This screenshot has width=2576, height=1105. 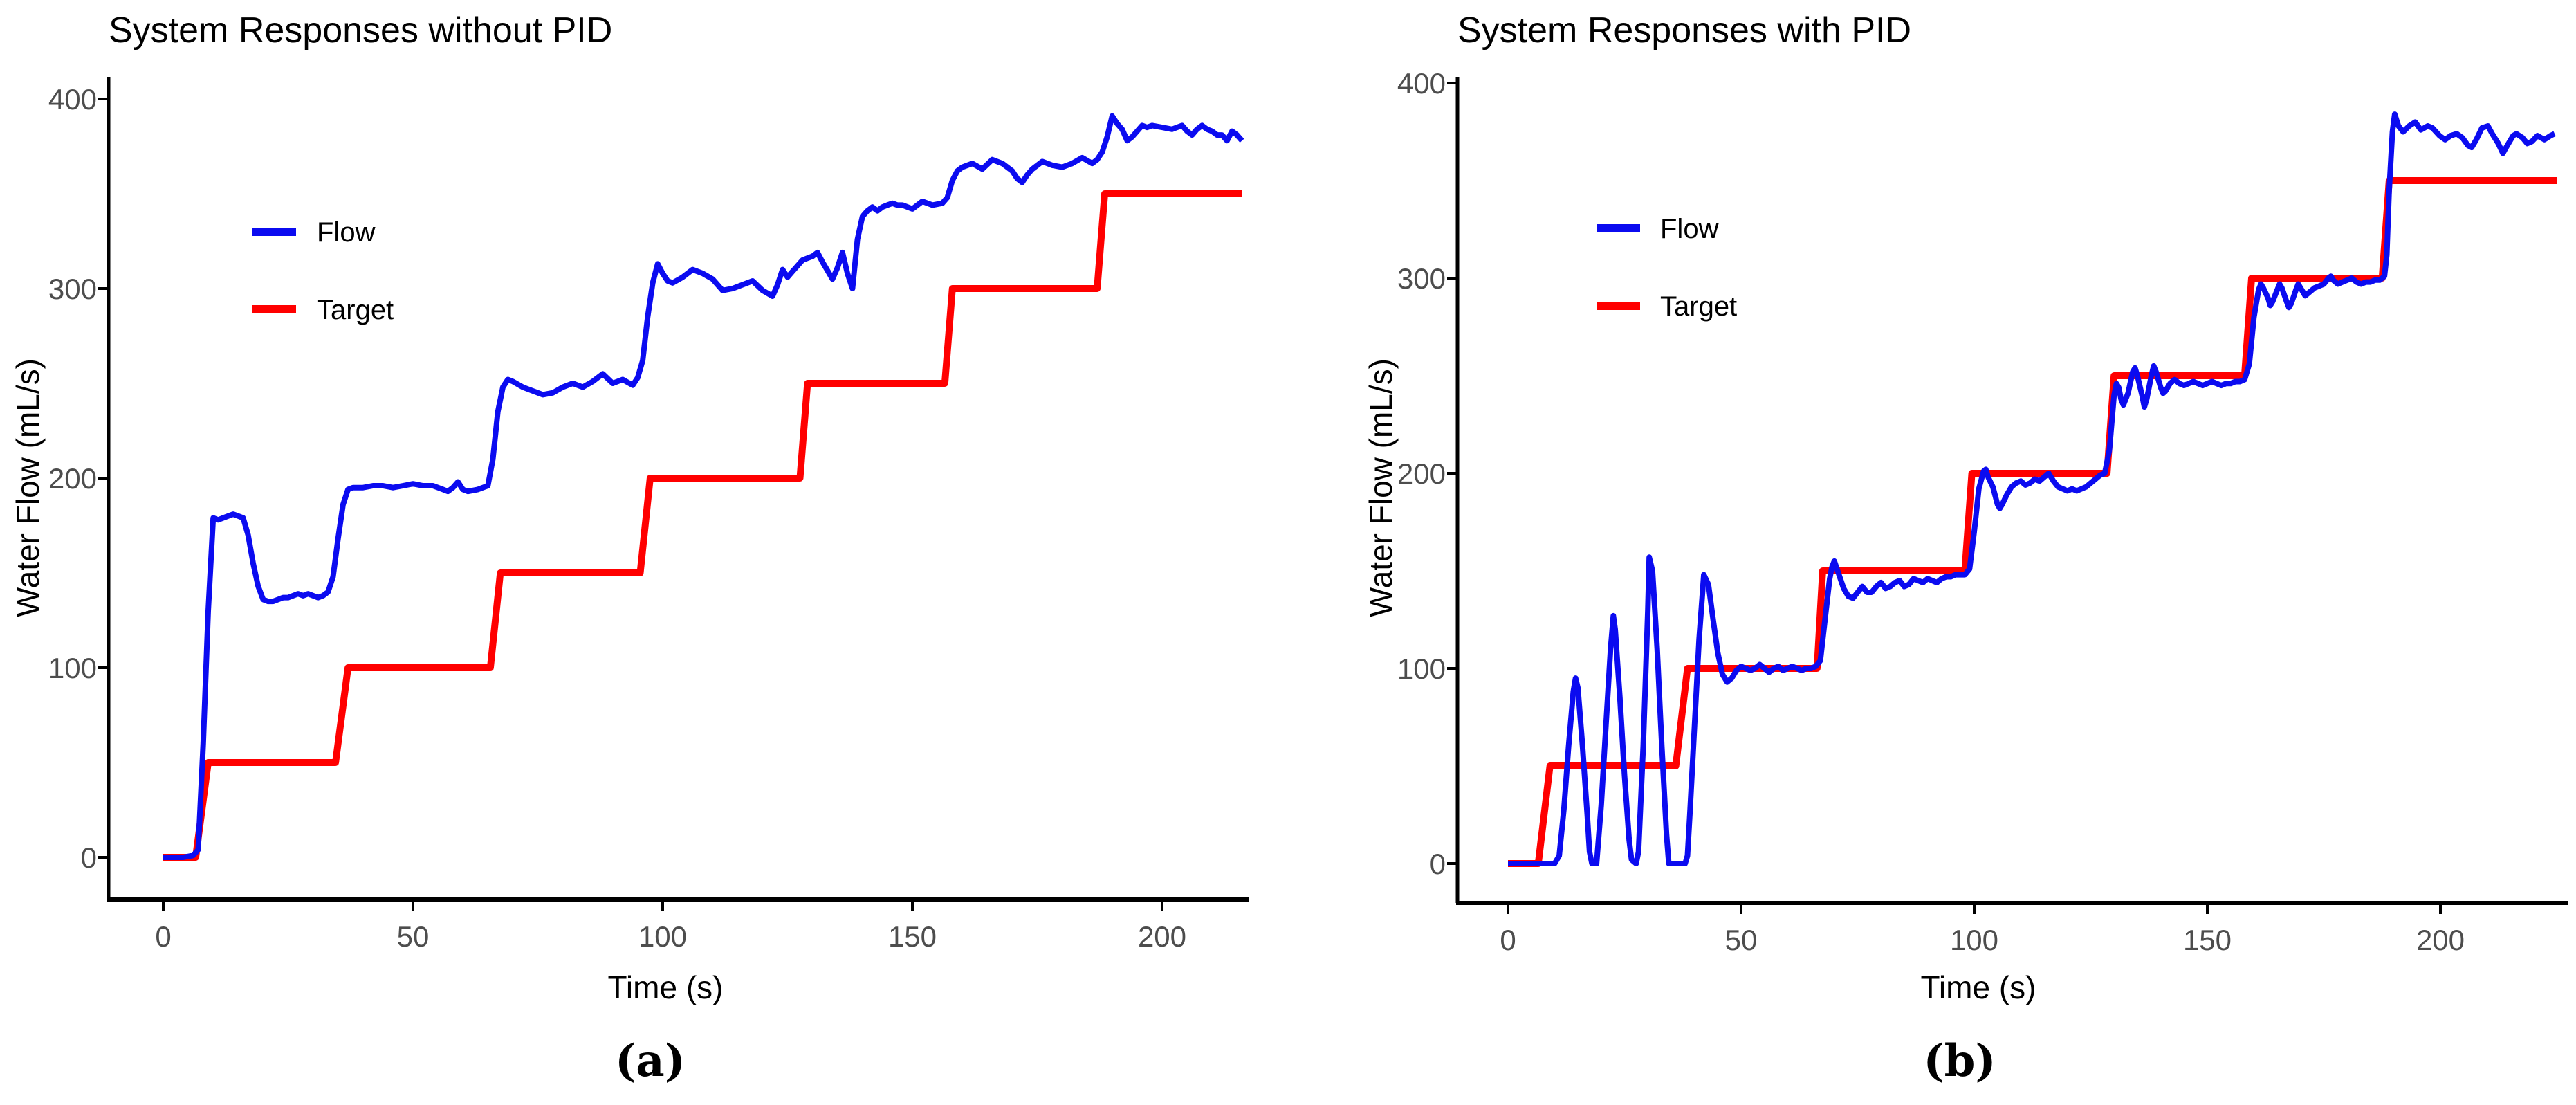 I want to click on y-tick-label-b: 200, so click(x=1421, y=473).